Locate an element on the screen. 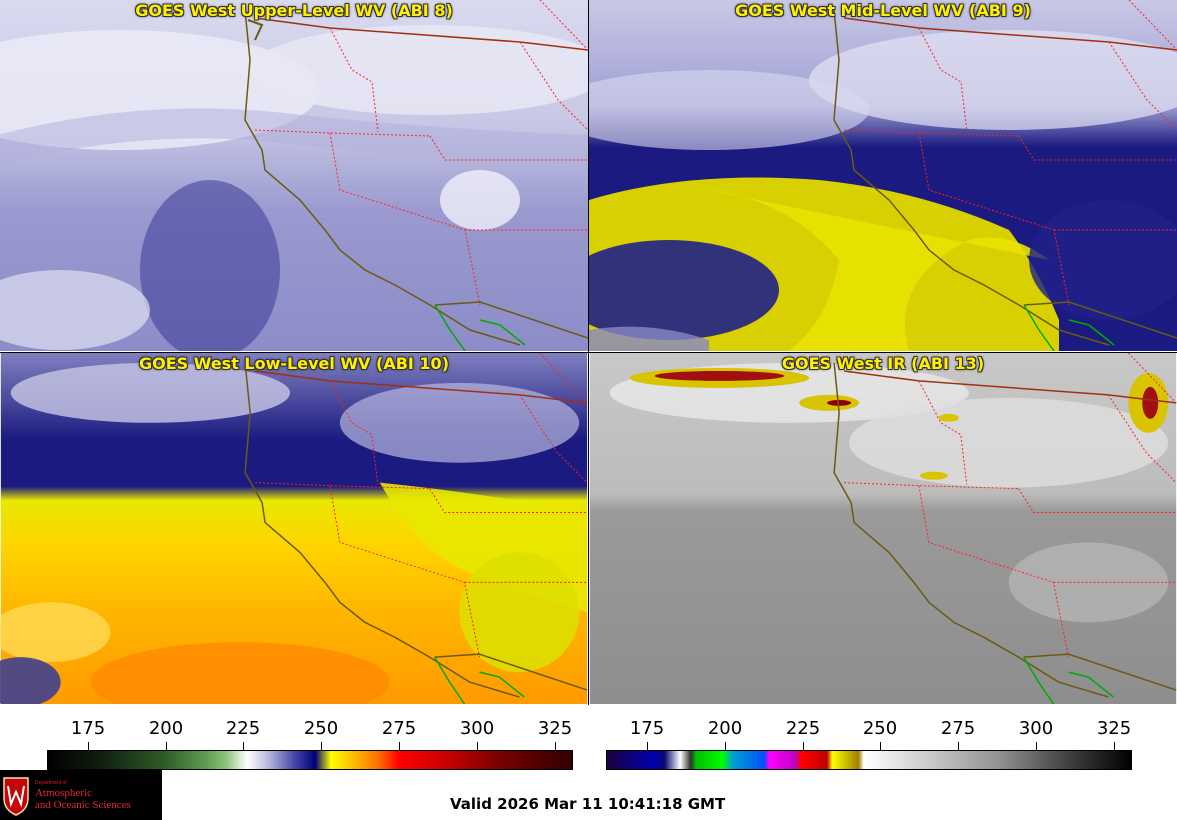 The image size is (1177, 820). ir-colorbar-tick-label: 200 is located at coordinates (725, 728).